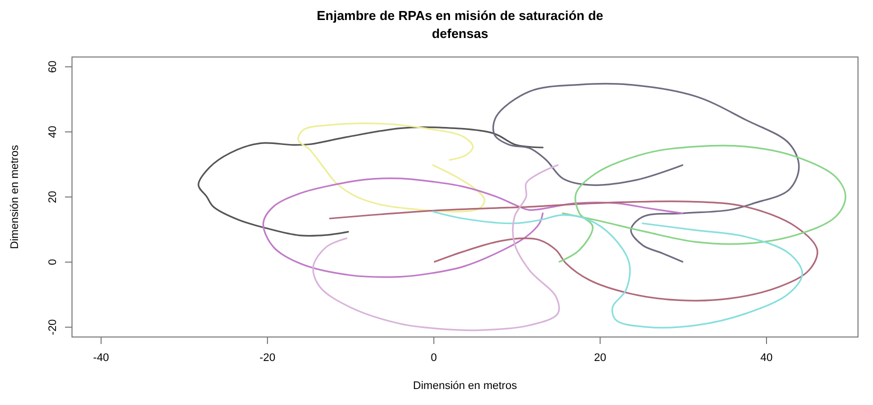 Image resolution: width=873 pixels, height=405 pixels. I want to click on y-tick-label: -20, so click(53, 327).